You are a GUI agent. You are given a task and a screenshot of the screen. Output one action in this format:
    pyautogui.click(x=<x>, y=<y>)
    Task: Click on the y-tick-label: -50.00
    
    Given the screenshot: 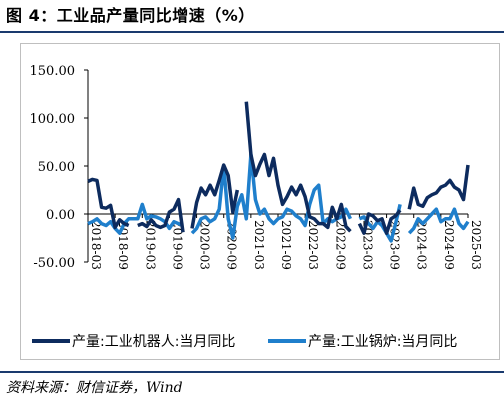 What is the action you would take?
    pyautogui.click(x=54, y=263)
    